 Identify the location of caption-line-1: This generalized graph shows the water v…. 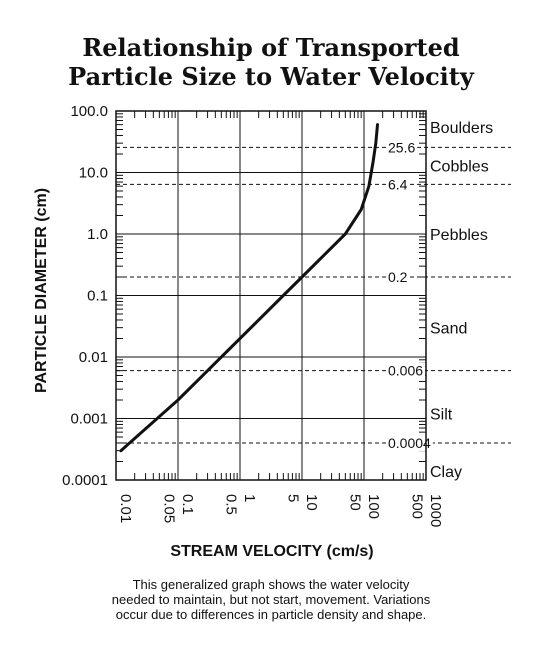
(271, 584).